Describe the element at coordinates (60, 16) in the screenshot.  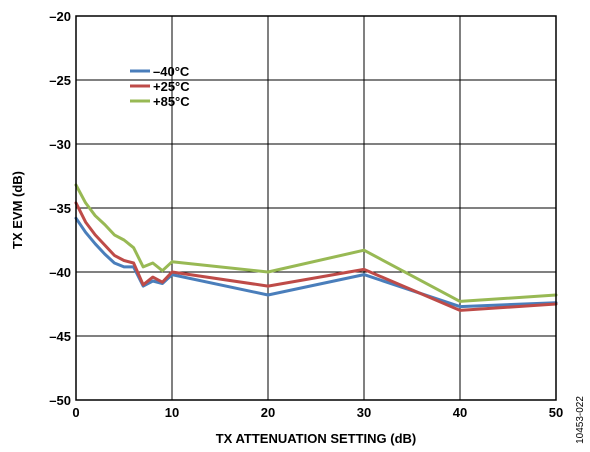
I see `y-tick-label: –20` at that location.